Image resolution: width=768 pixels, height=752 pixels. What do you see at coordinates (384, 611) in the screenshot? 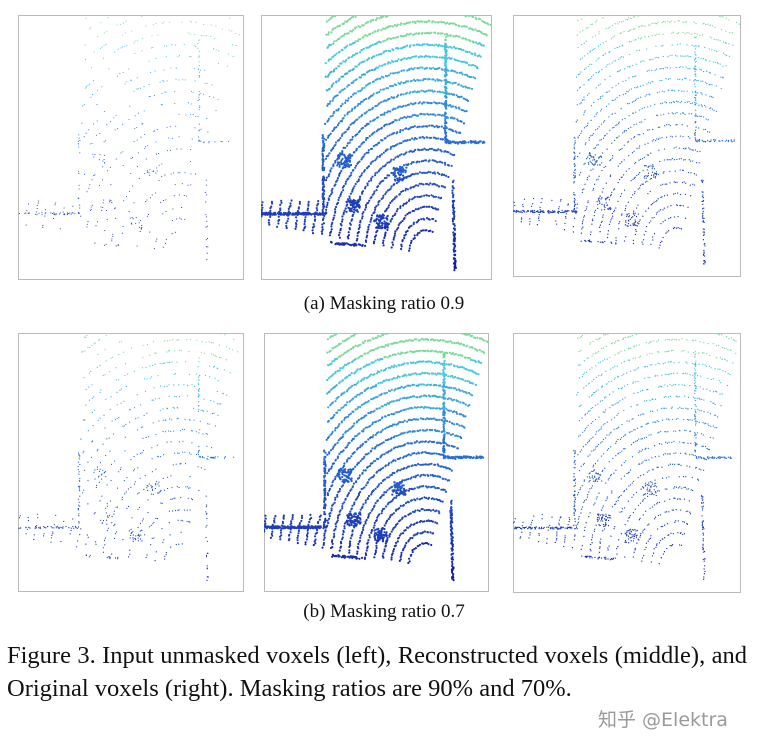
I see `subfigure-caption: (b) Masking ratio 0.7` at bounding box center [384, 611].